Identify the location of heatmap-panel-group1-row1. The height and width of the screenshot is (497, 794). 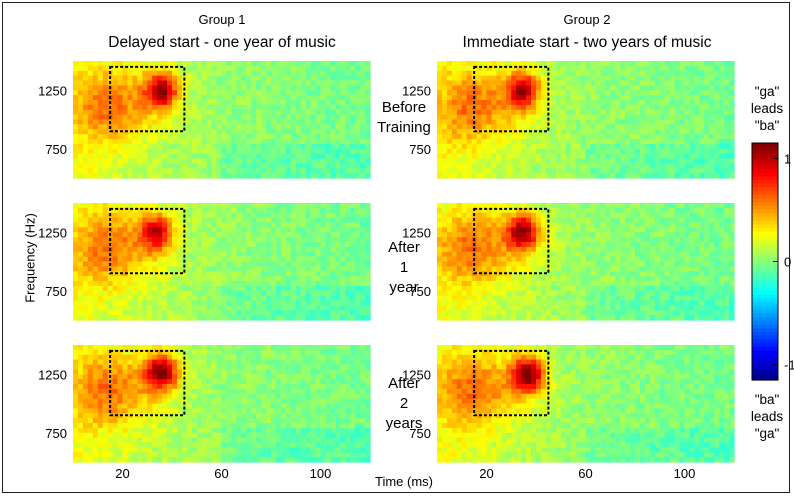
(222, 120).